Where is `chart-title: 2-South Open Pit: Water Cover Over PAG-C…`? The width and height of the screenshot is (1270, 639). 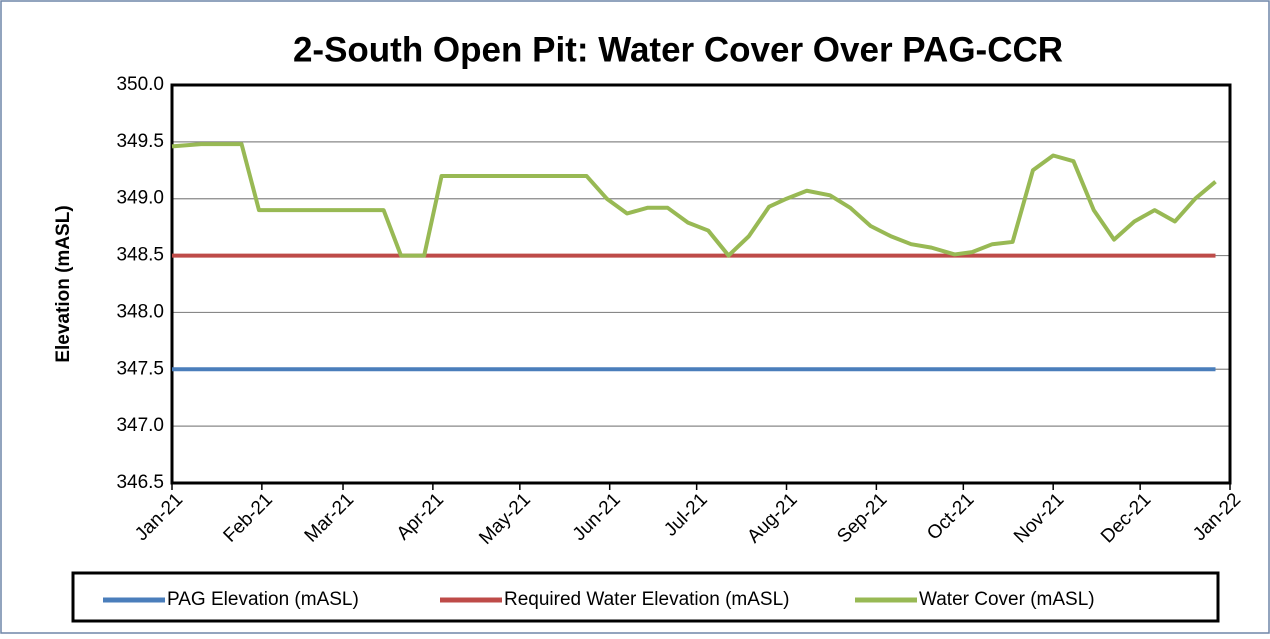
chart-title: 2-South Open Pit: Water Cover Over PAG-C… is located at coordinates (678, 49).